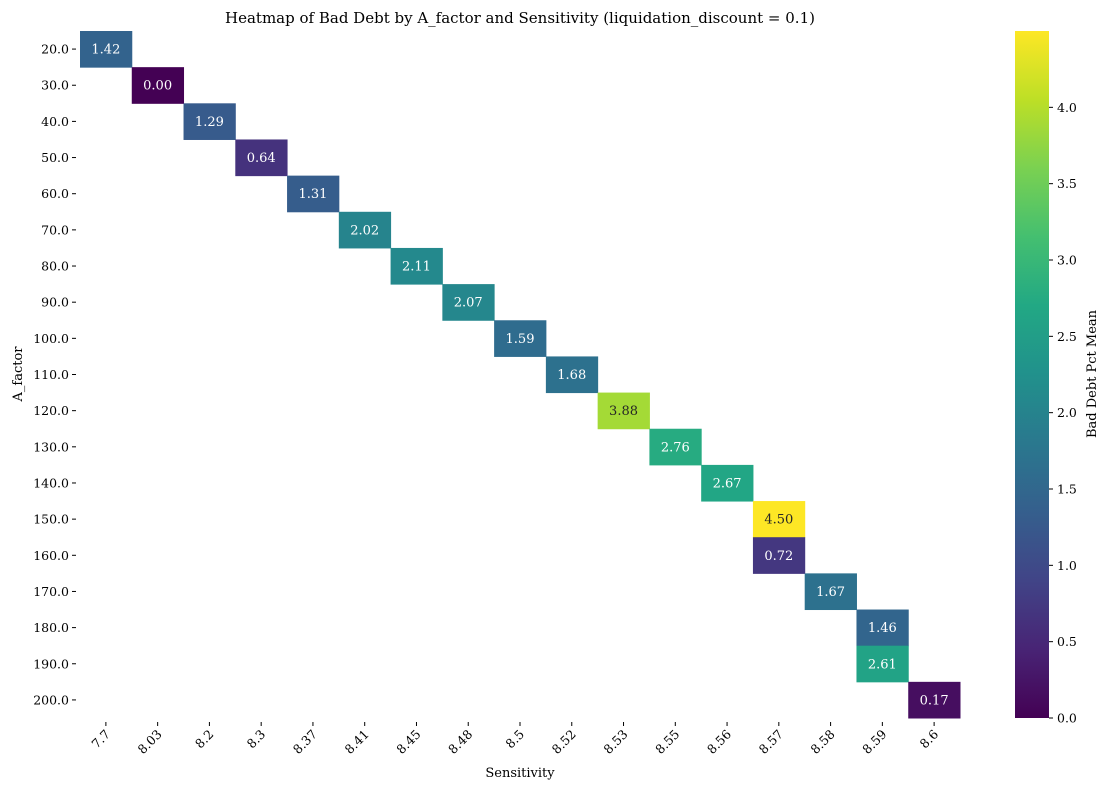  I want to click on x-tick-label: 8.58, so click(822, 741).